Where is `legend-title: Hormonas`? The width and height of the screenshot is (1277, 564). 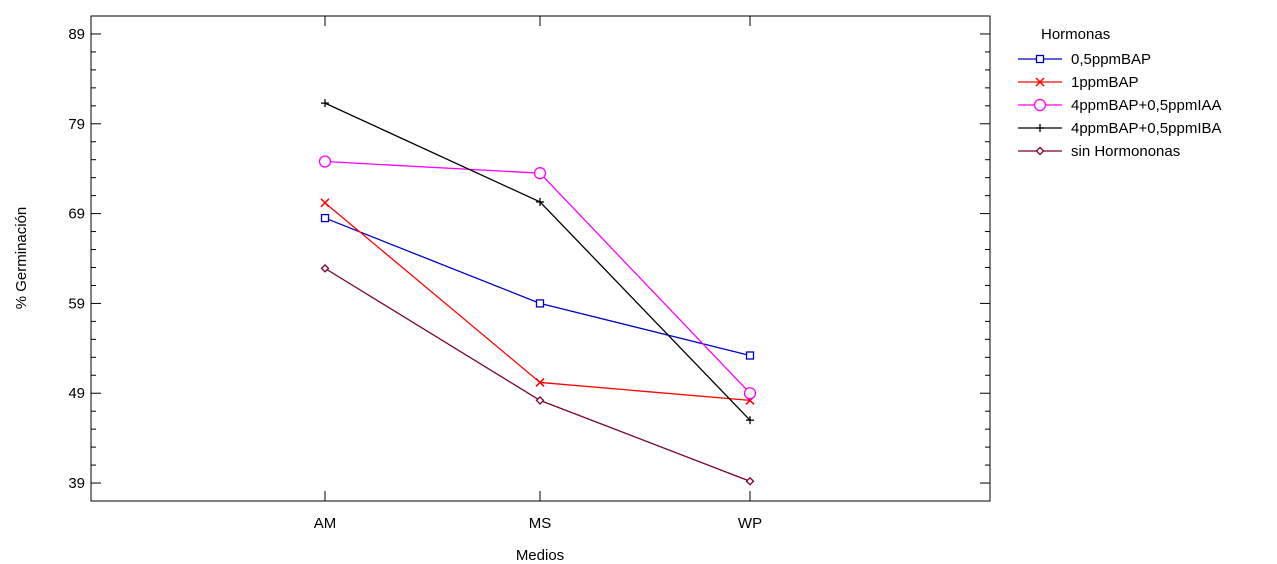 legend-title: Hormonas is located at coordinates (1075, 34).